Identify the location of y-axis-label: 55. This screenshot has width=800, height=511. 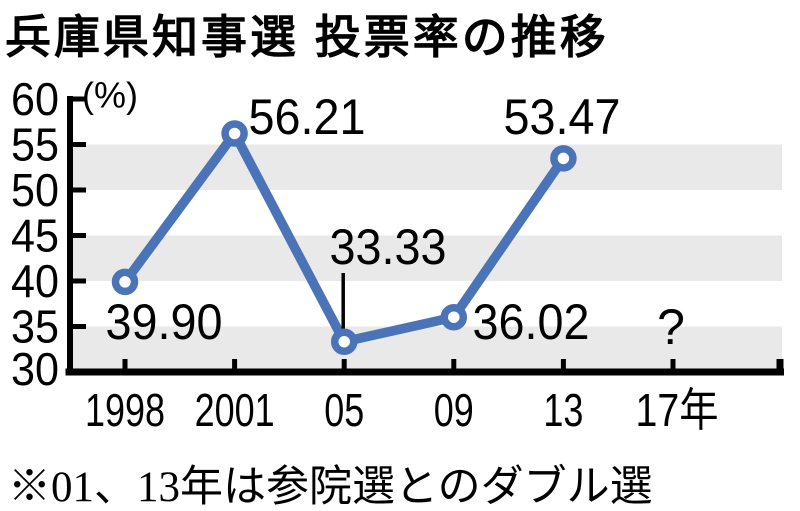
(35, 145).